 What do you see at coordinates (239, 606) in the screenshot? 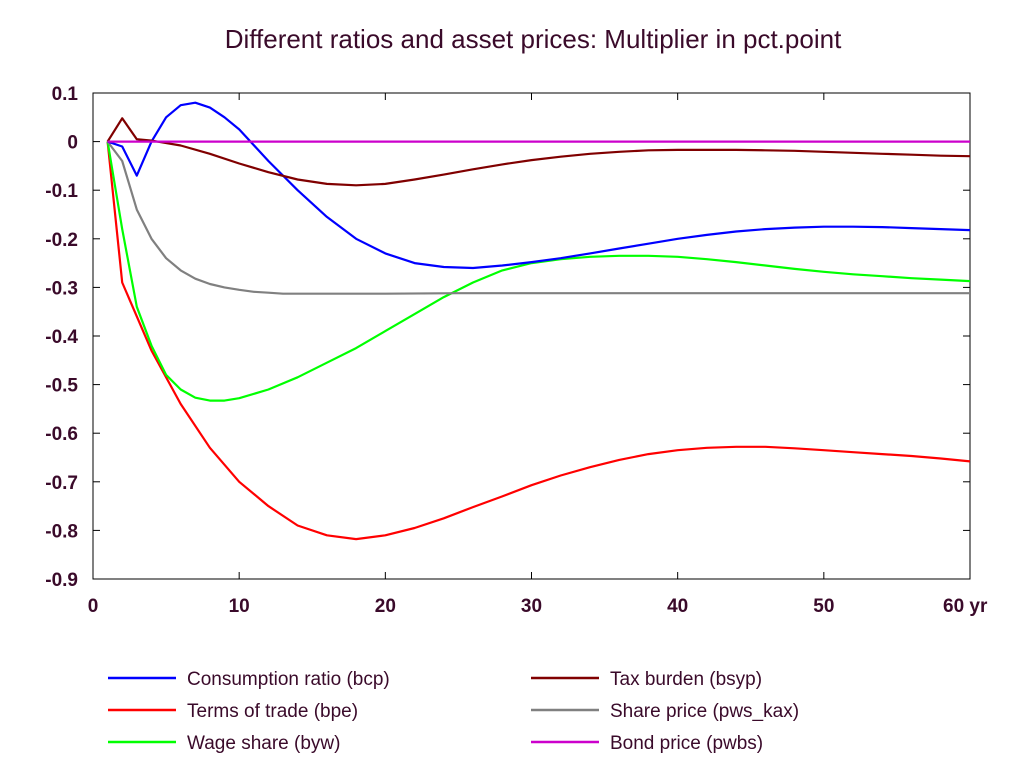
I see `x-tick-label: 10` at bounding box center [239, 606].